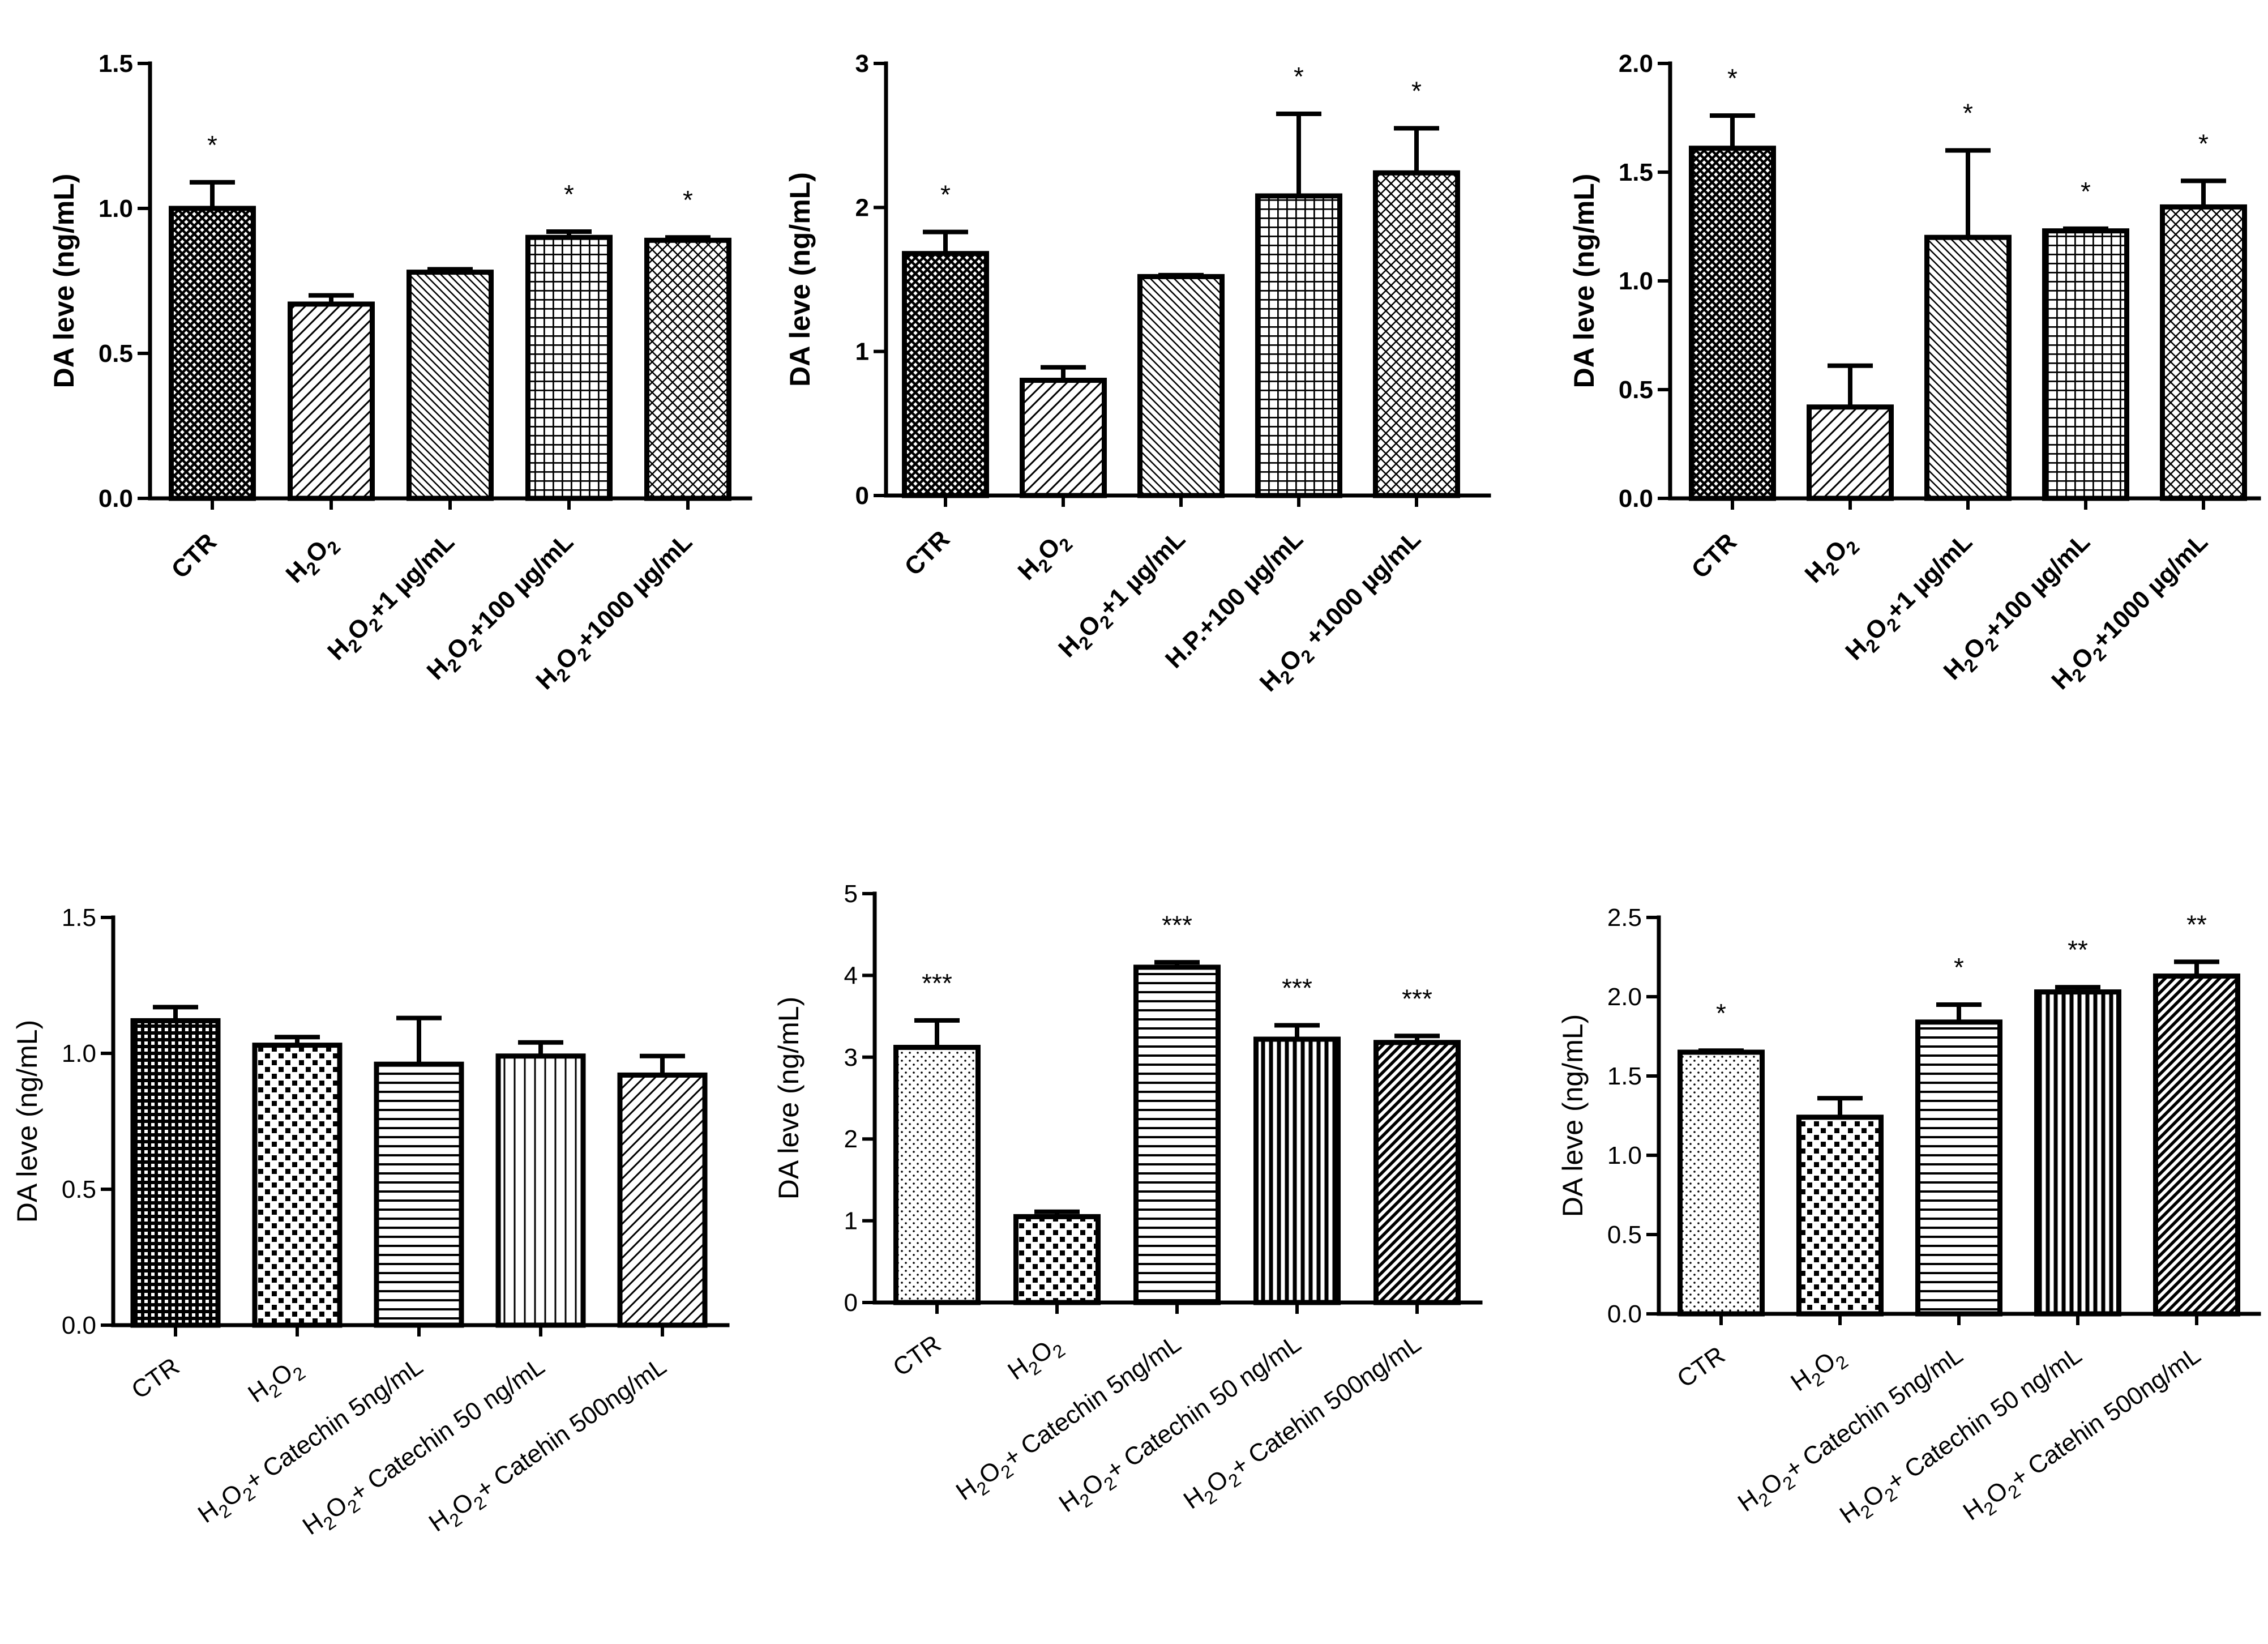 This screenshot has height=1644, width=2268. Describe the element at coordinates (1624, 918) in the screenshot. I see `y-tick-label: 2.5` at that location.